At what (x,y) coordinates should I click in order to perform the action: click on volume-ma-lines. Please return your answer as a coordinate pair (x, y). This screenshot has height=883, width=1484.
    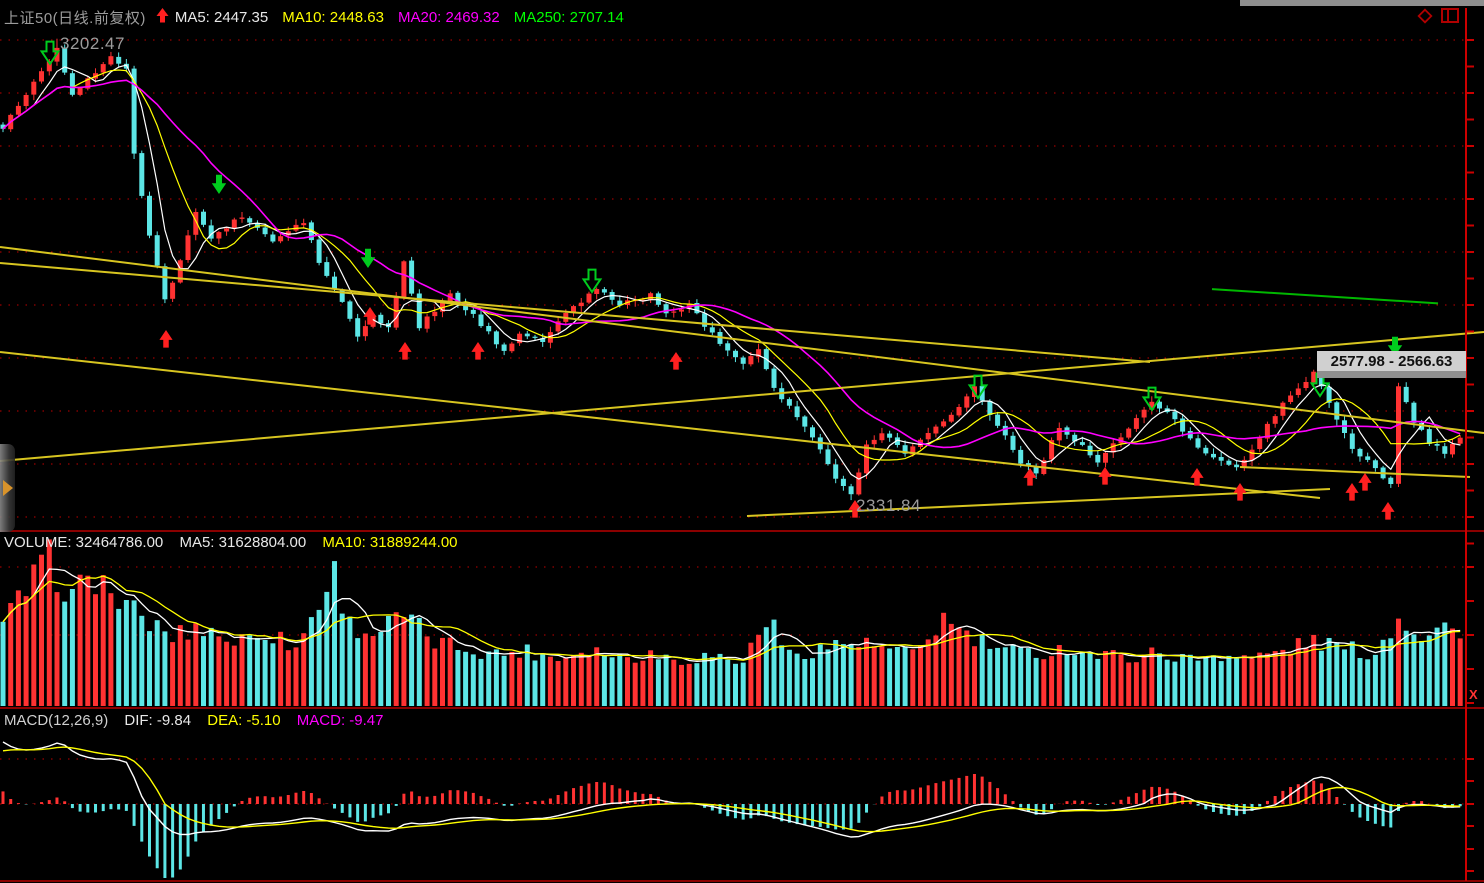
    Looking at the image, I should click on (731, 615).